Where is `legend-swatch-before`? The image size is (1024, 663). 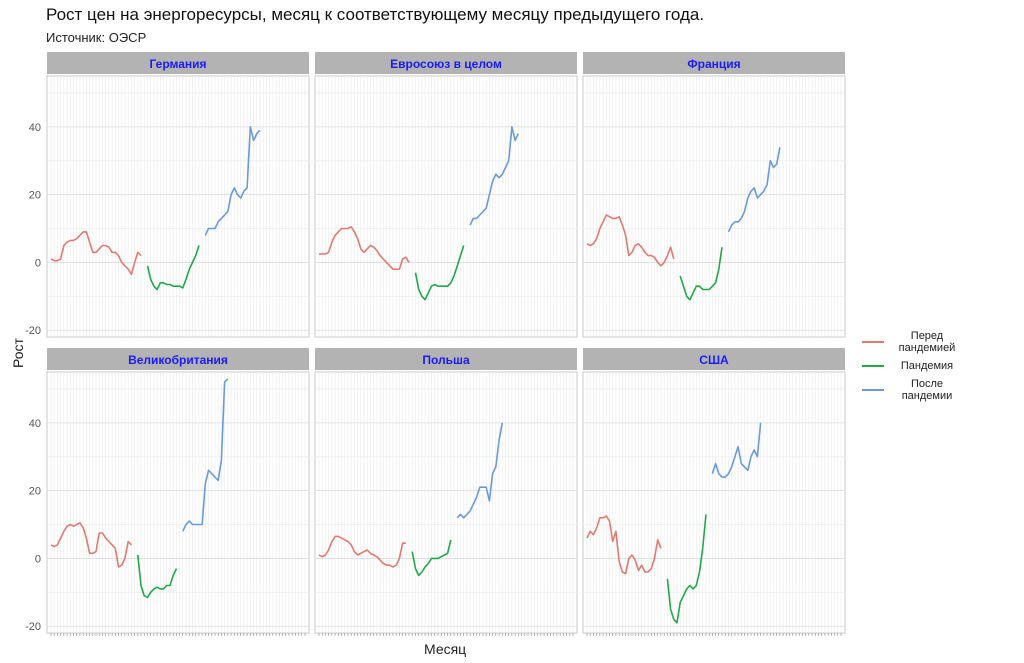 legend-swatch-before is located at coordinates (873, 342).